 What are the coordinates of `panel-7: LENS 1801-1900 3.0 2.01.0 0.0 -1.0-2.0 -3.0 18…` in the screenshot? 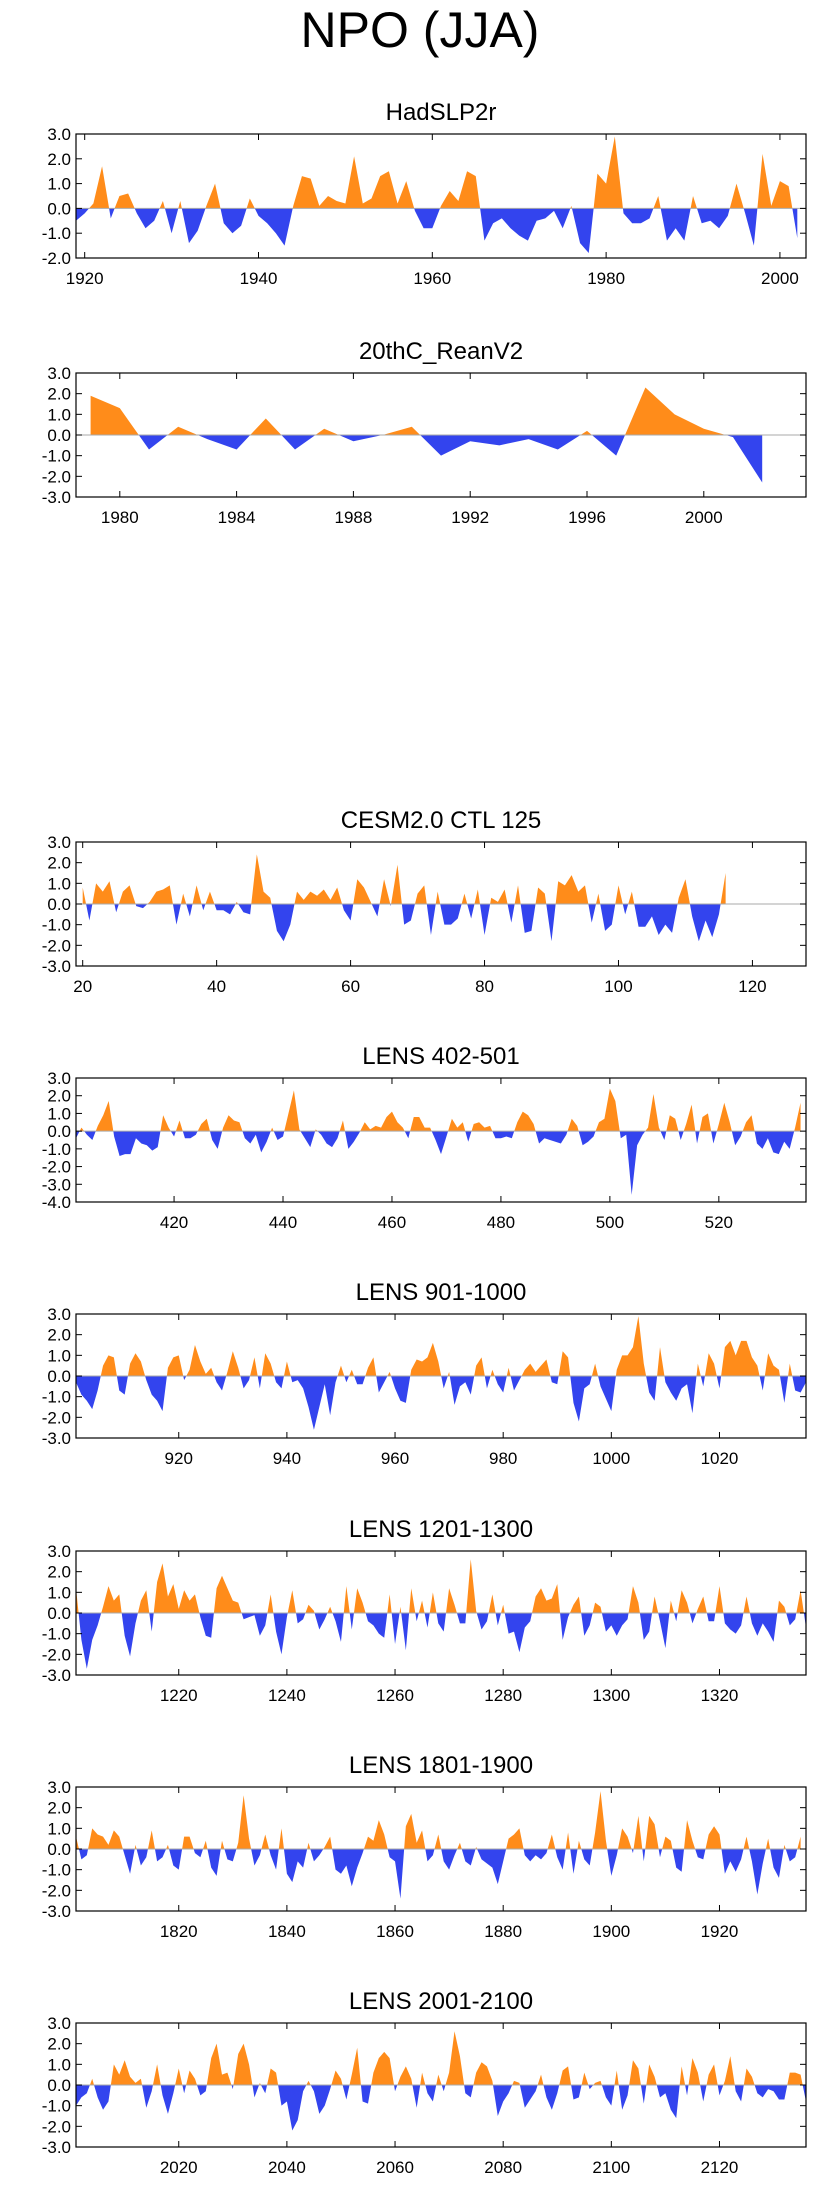 It's located at (424, 1846).